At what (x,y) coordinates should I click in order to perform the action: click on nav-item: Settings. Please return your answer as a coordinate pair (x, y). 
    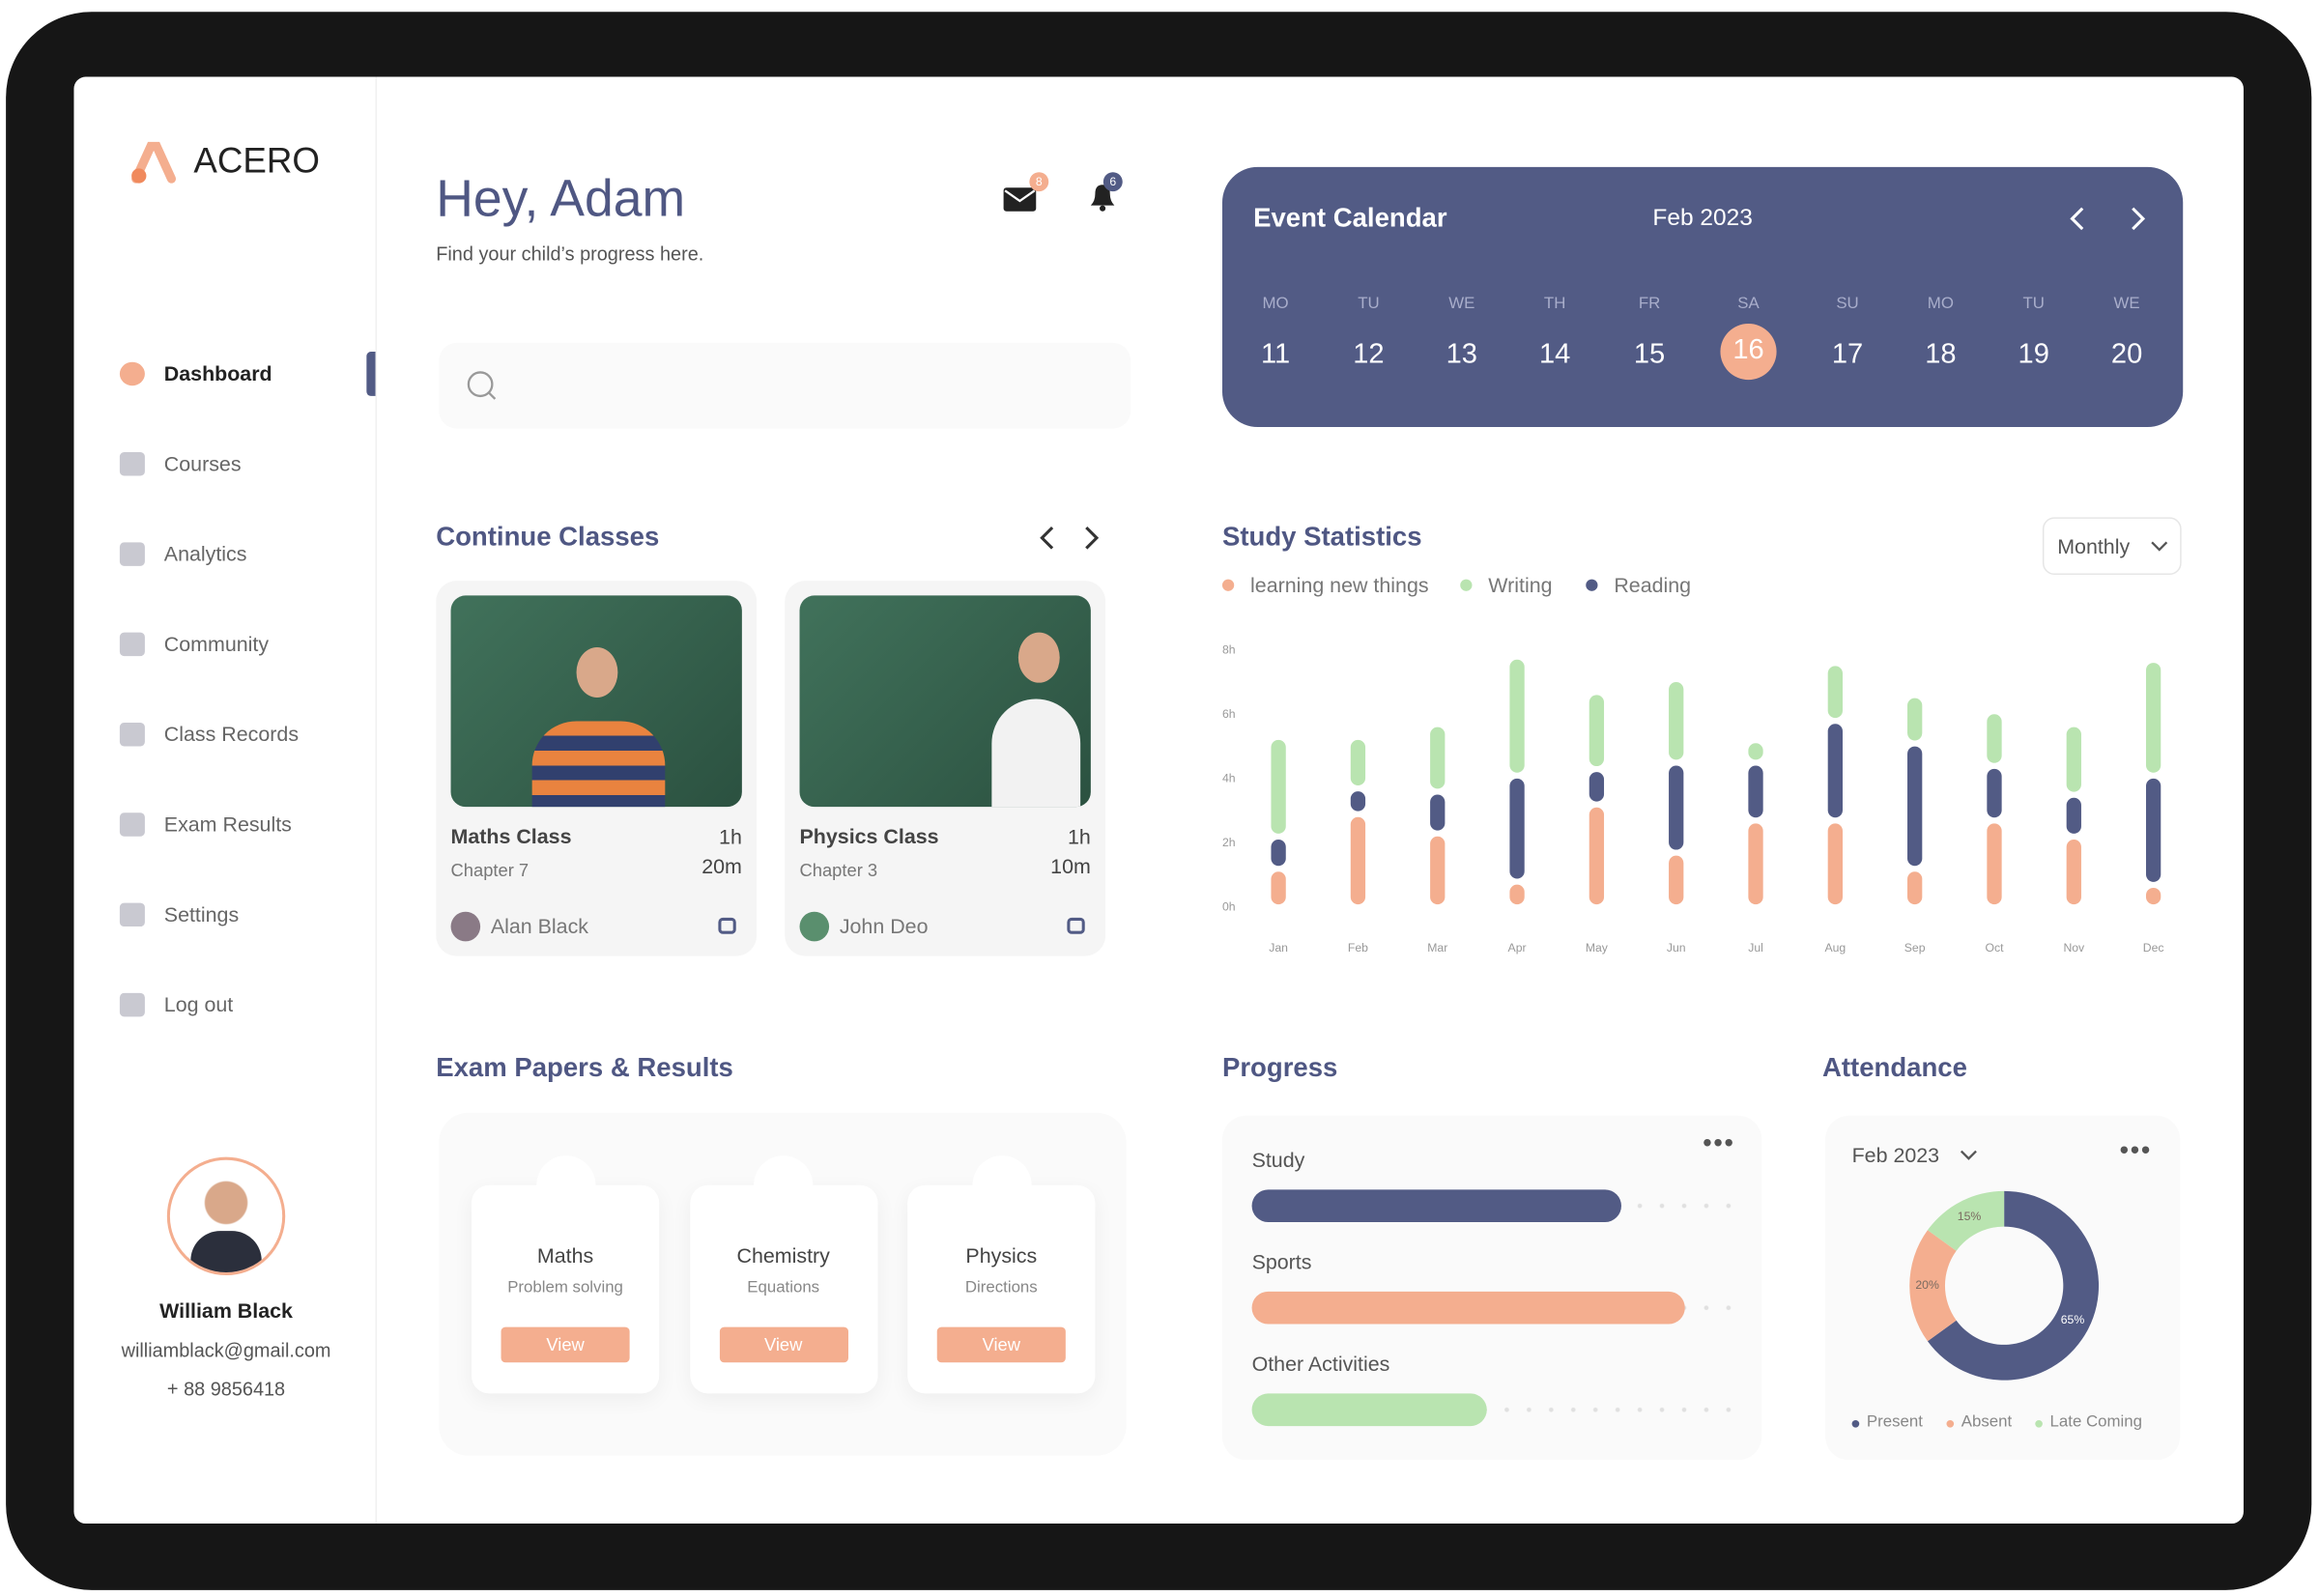
    Looking at the image, I should click on (202, 914).